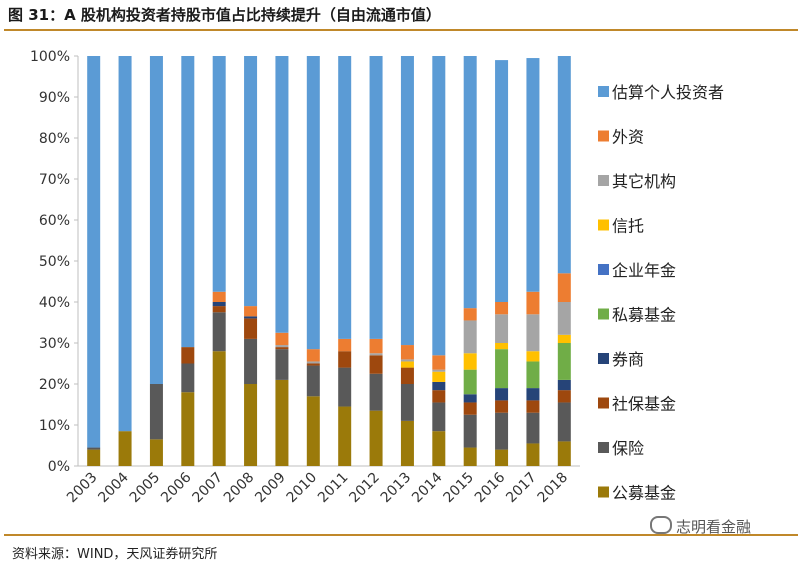 Image resolution: width=804 pixels, height=566 pixels. Describe the element at coordinates (628, 359) in the screenshot. I see `legend-label: 券商` at that location.